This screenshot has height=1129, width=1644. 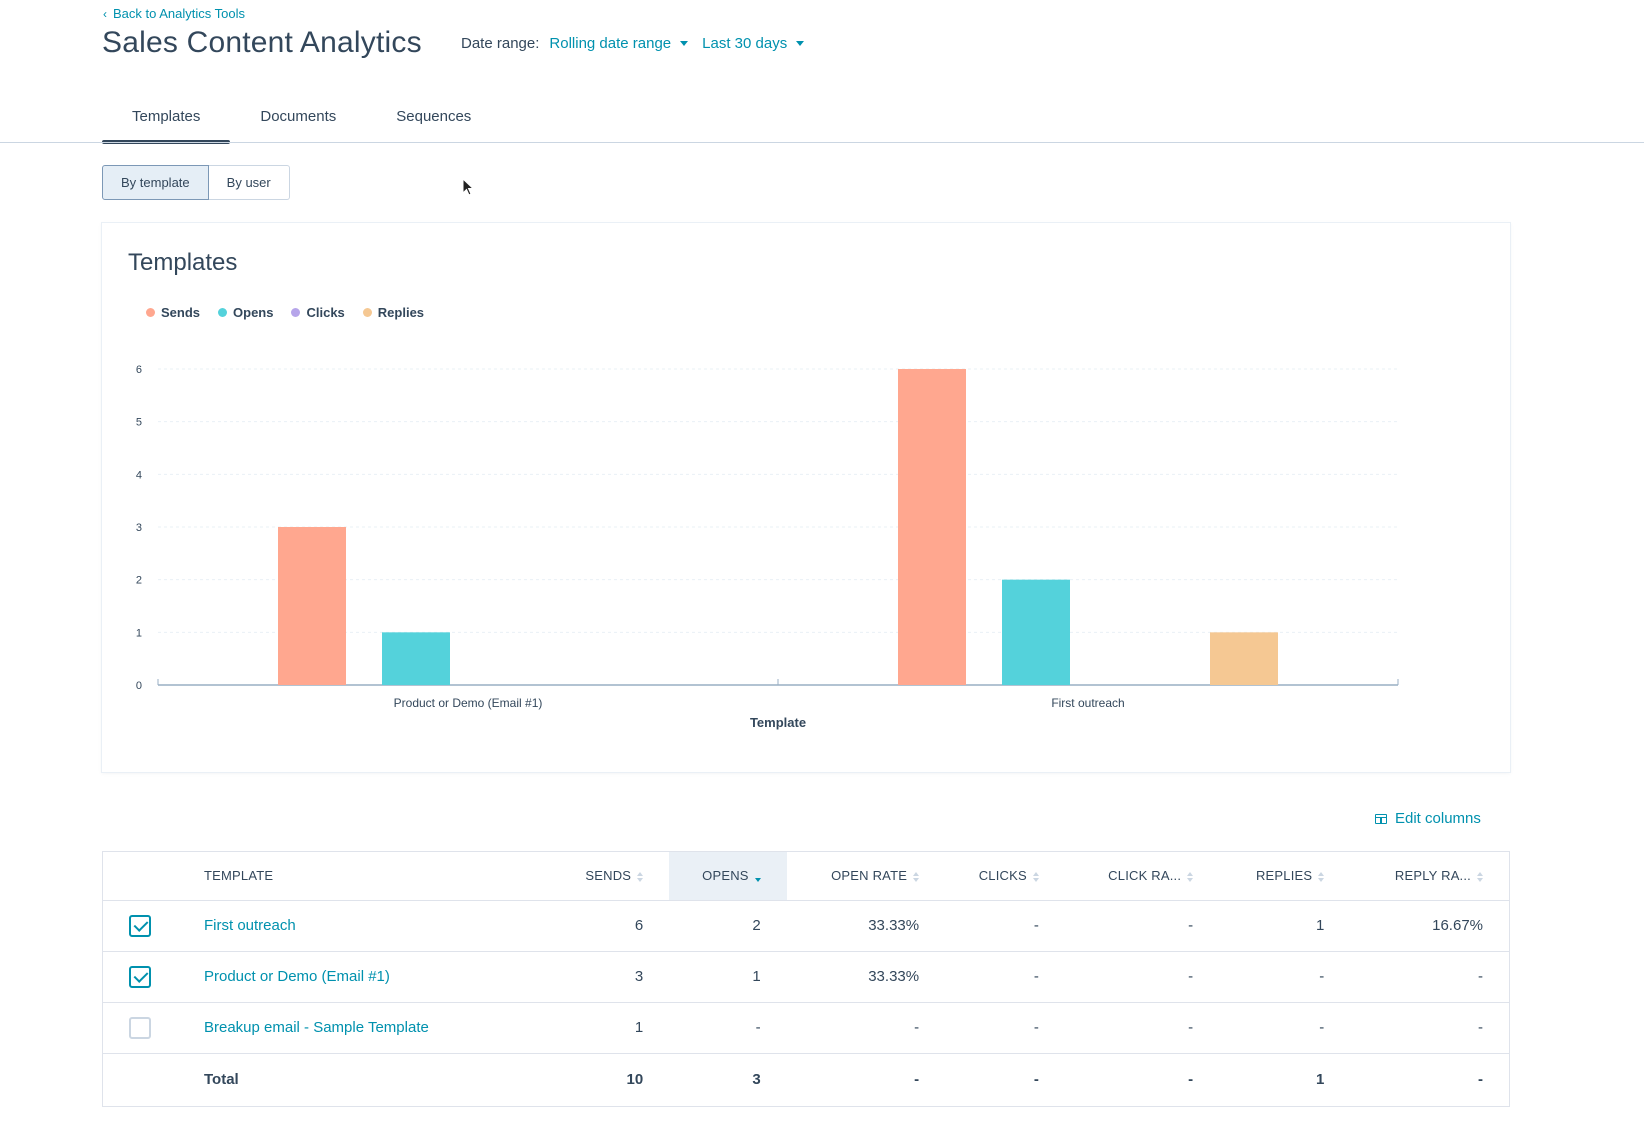 What do you see at coordinates (155, 182) in the screenshot?
I see `by-template-button: By template` at bounding box center [155, 182].